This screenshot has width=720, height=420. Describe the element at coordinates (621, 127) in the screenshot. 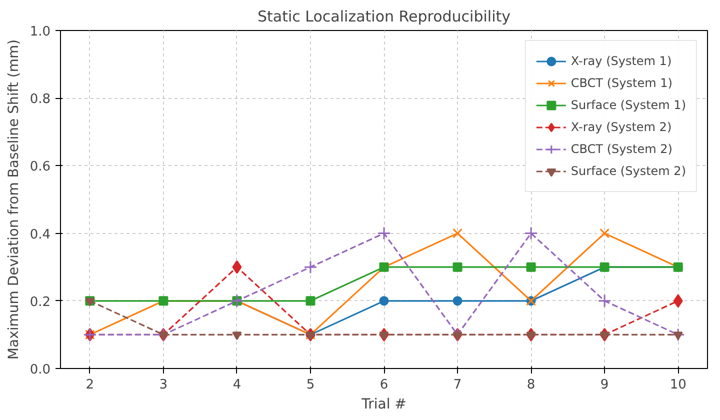

I see `legend-label: X-ray (System 2)` at that location.